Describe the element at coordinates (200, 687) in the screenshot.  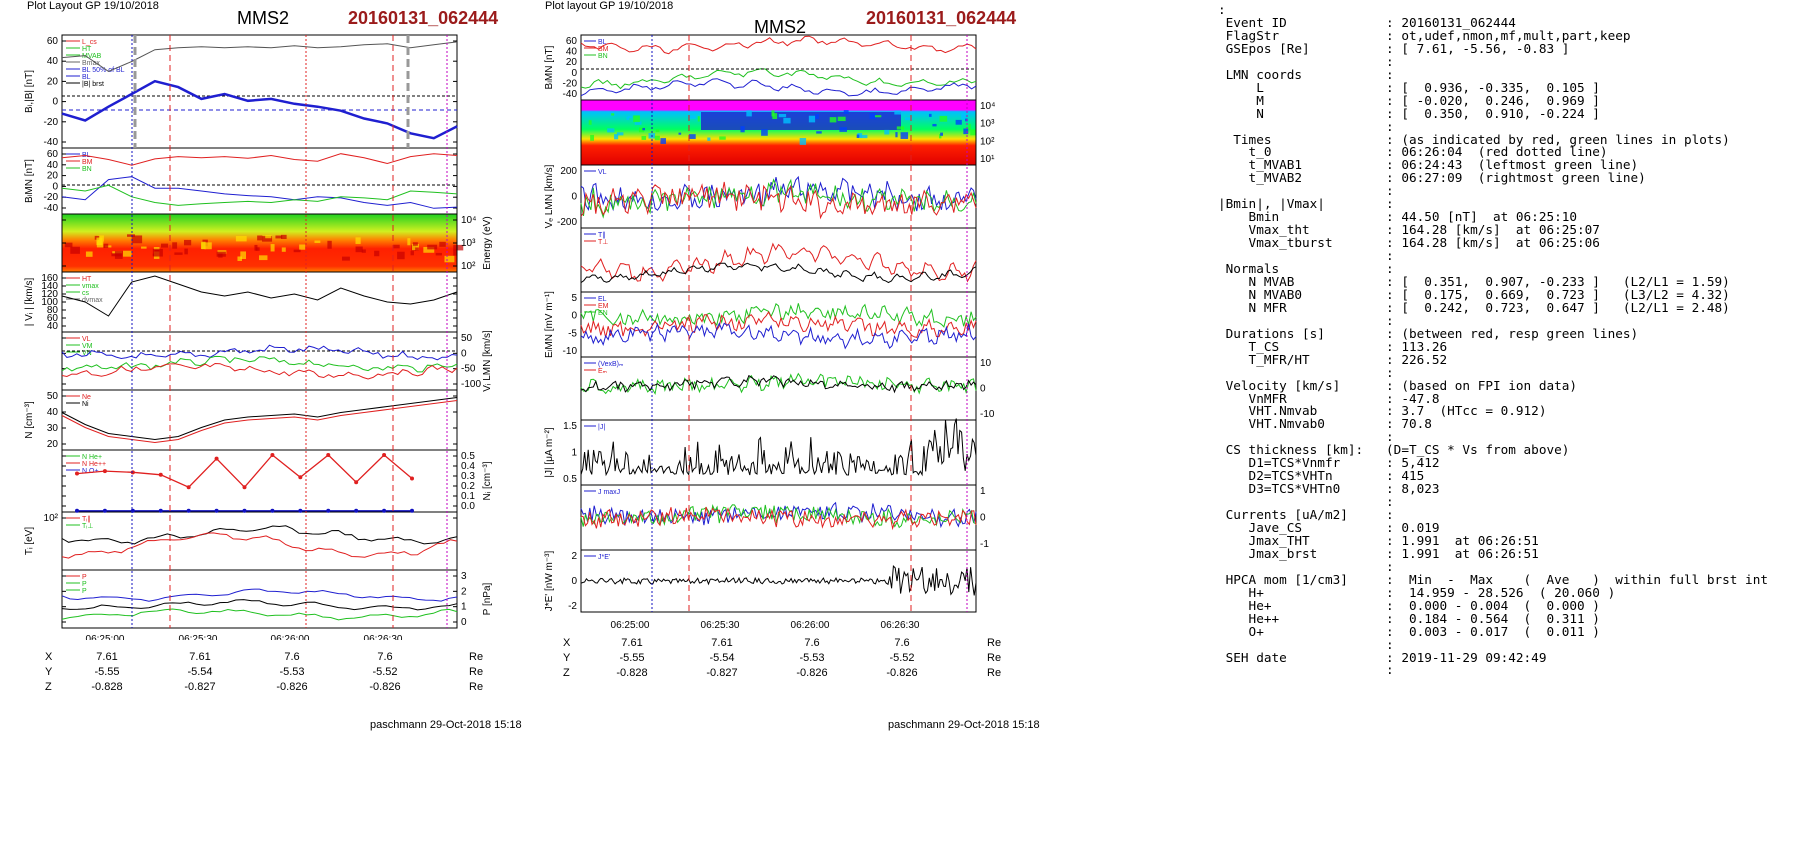
I see `coord-value: -0.827` at that location.